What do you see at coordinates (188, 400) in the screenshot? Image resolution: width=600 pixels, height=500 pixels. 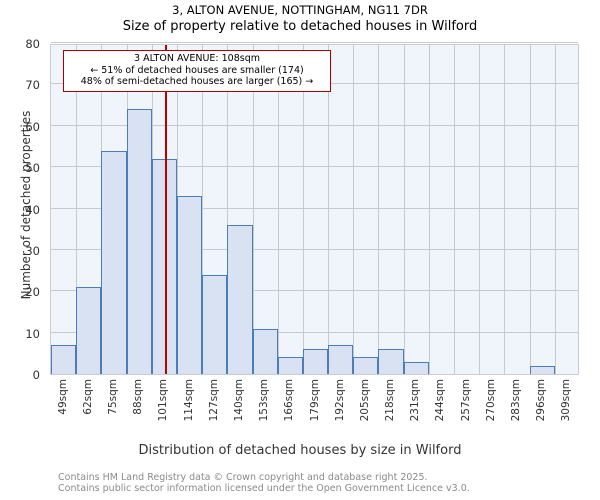 I see `x-axis-tick: 114sqm` at bounding box center [188, 400].